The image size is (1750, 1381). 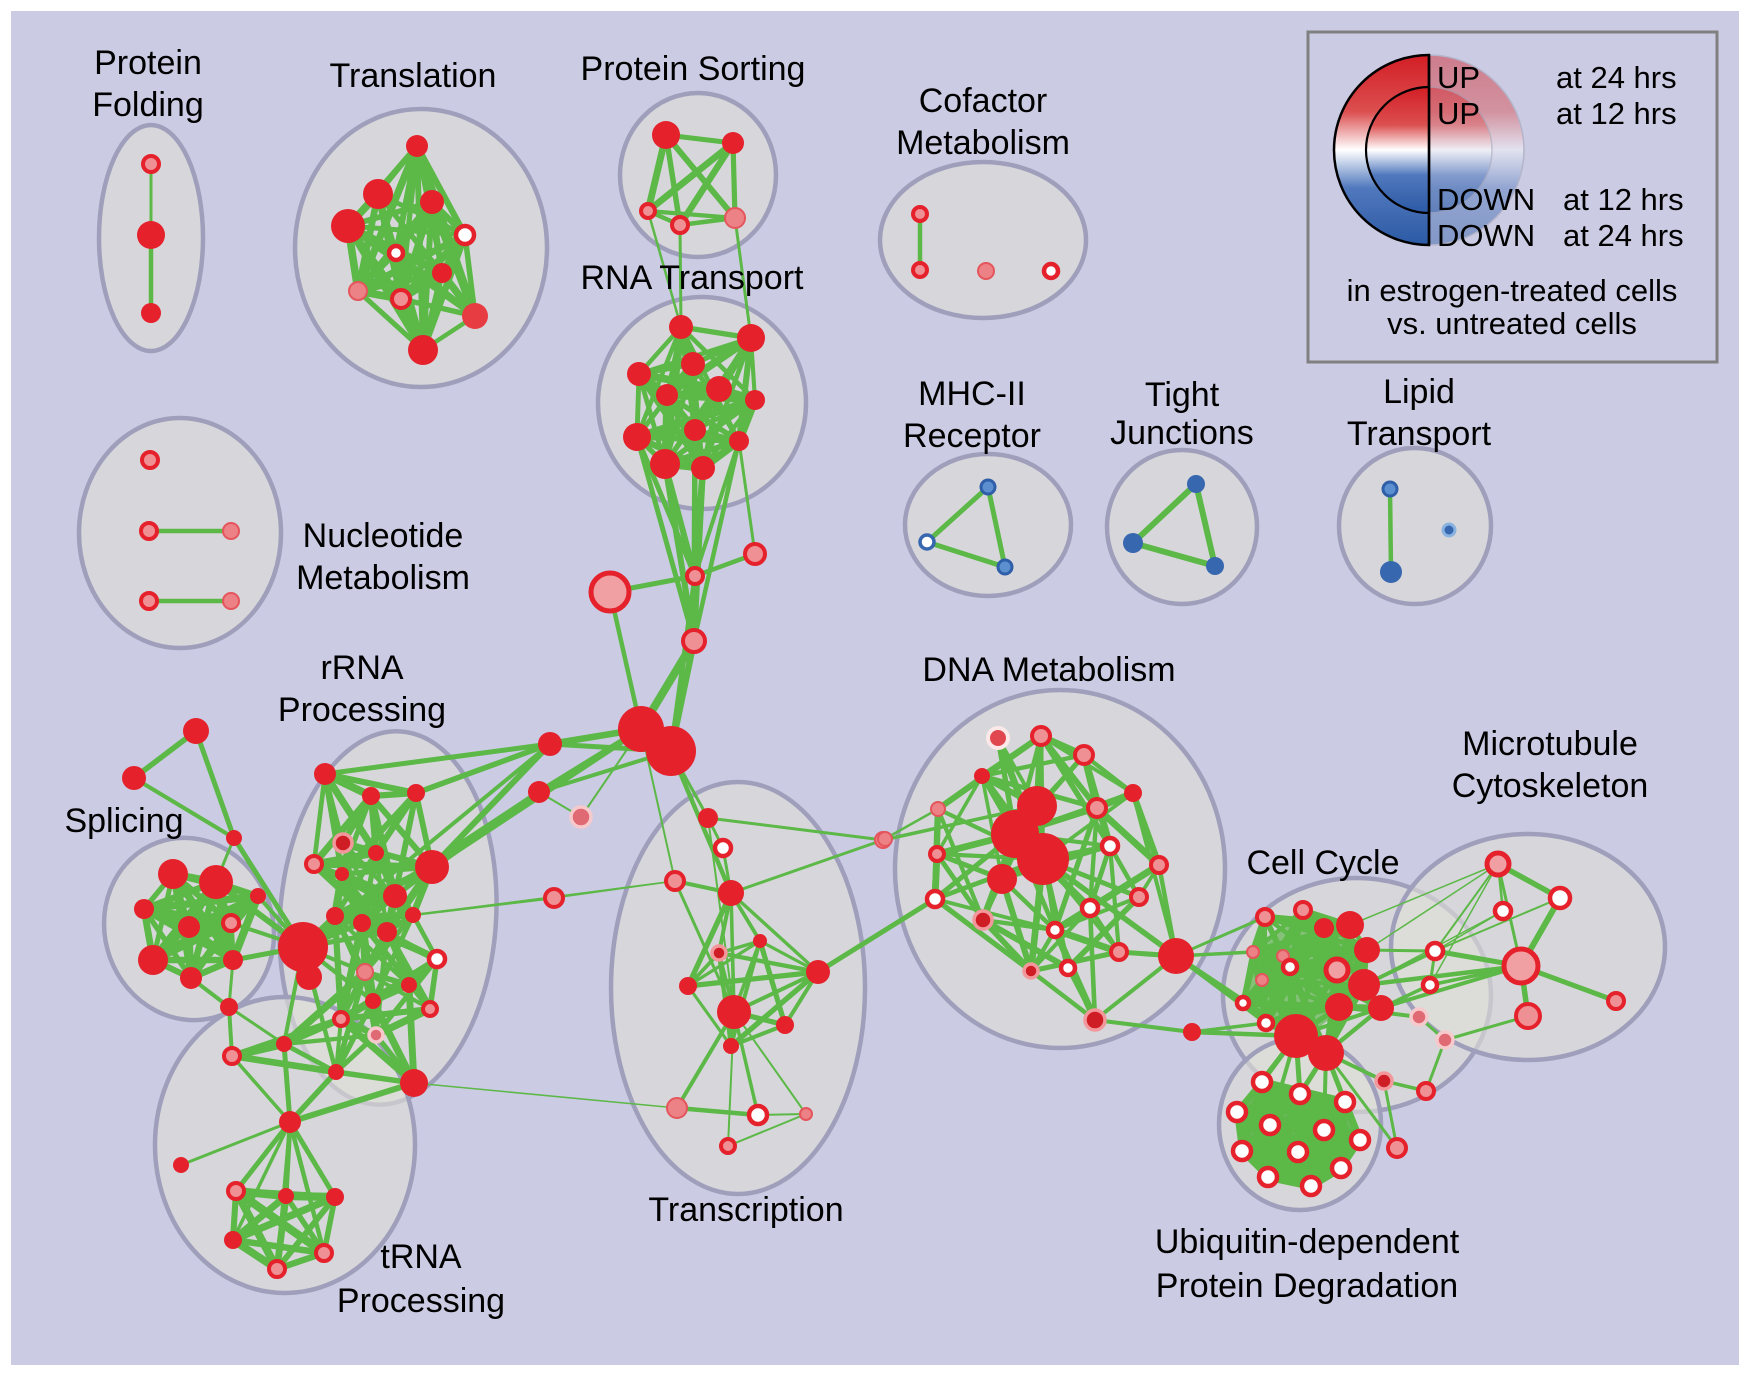 What do you see at coordinates (383, 536) in the screenshot?
I see `svg-text: Nucleotide` at bounding box center [383, 536].